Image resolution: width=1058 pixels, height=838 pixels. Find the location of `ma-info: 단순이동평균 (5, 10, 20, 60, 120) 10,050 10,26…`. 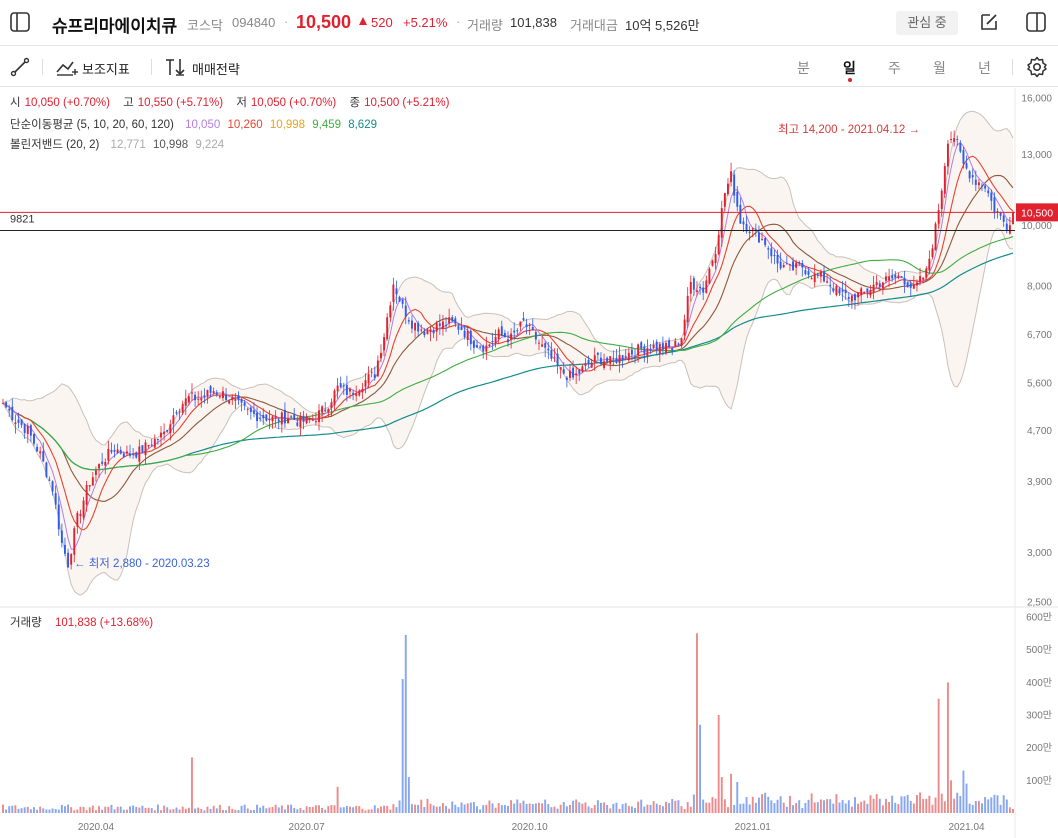

ma-info: 단순이동평균 (5, 10, 20, 60, 120) 10,050 10,26… is located at coordinates (195, 124).